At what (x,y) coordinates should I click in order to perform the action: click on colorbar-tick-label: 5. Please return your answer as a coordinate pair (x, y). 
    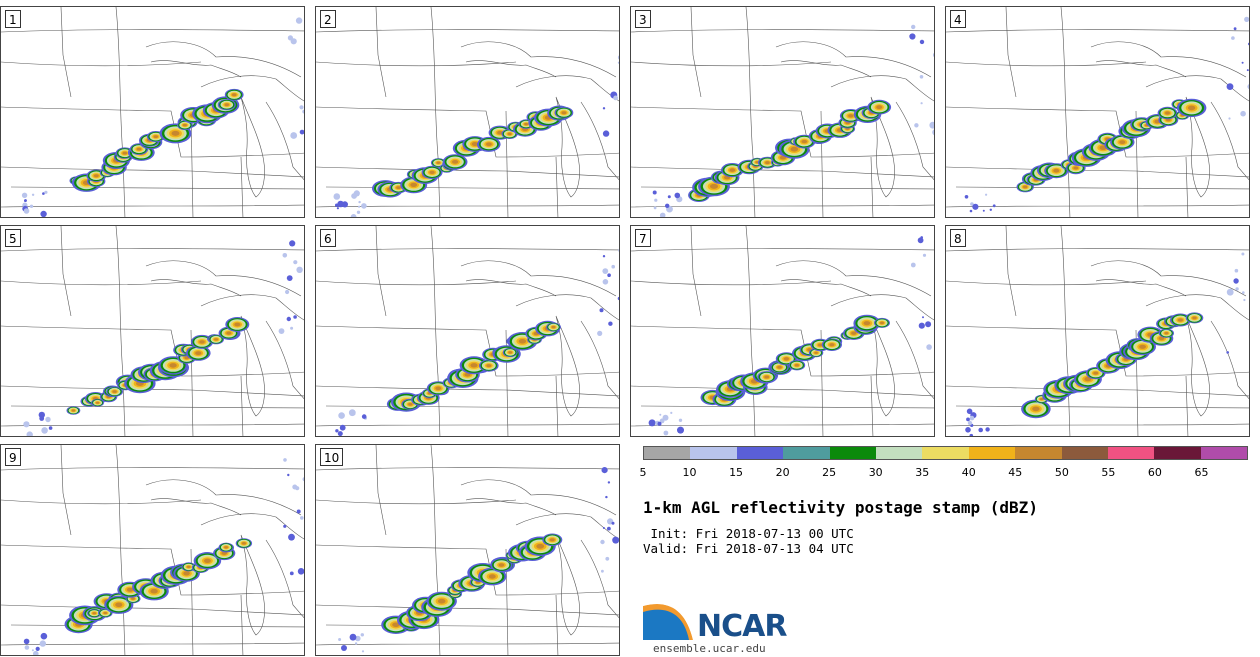
    Looking at the image, I should click on (643, 472).